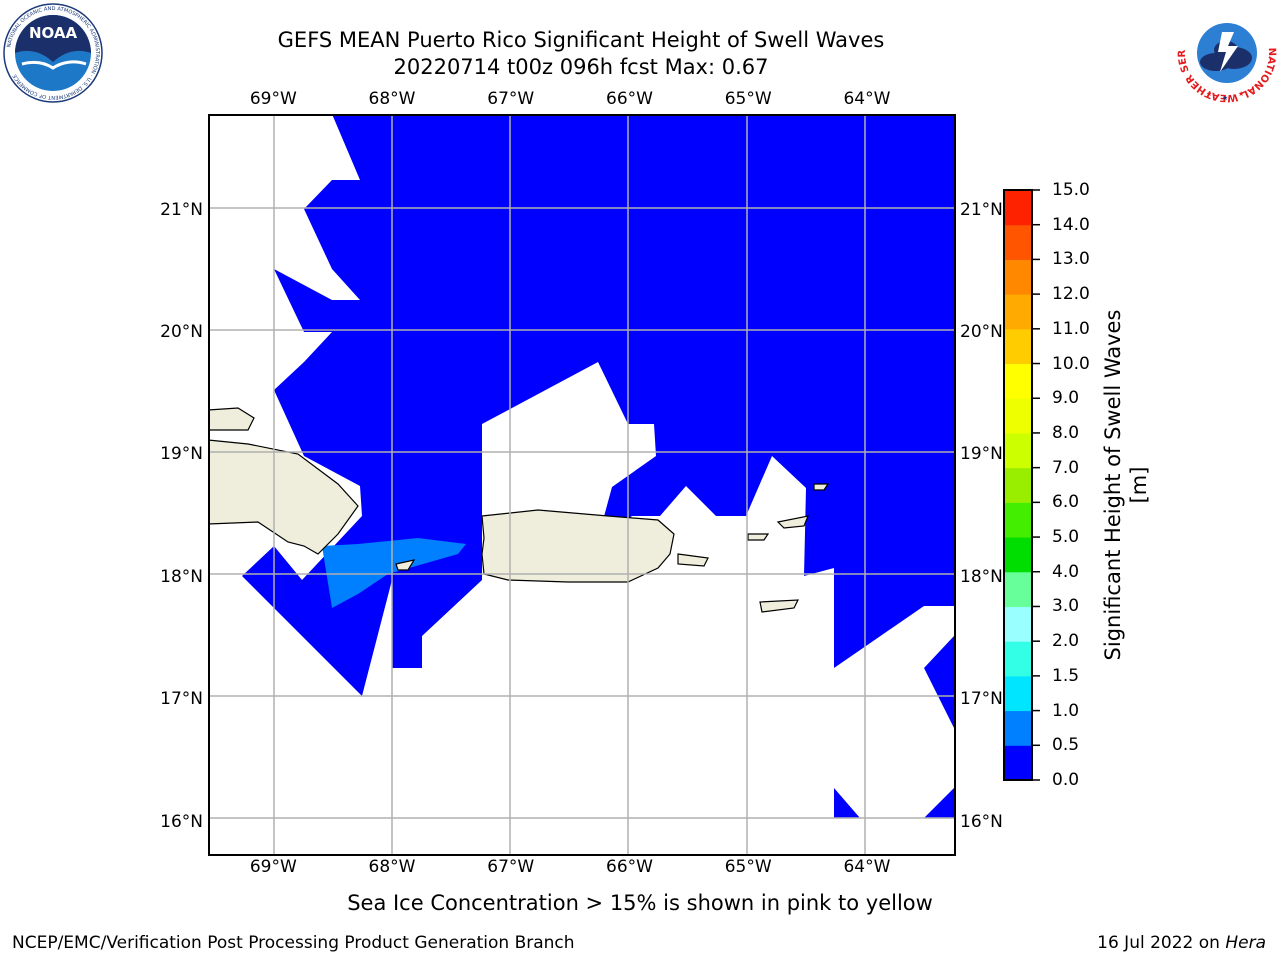 The image size is (1280, 960). I want to click on swell-fill-mid, so click(394, 573).